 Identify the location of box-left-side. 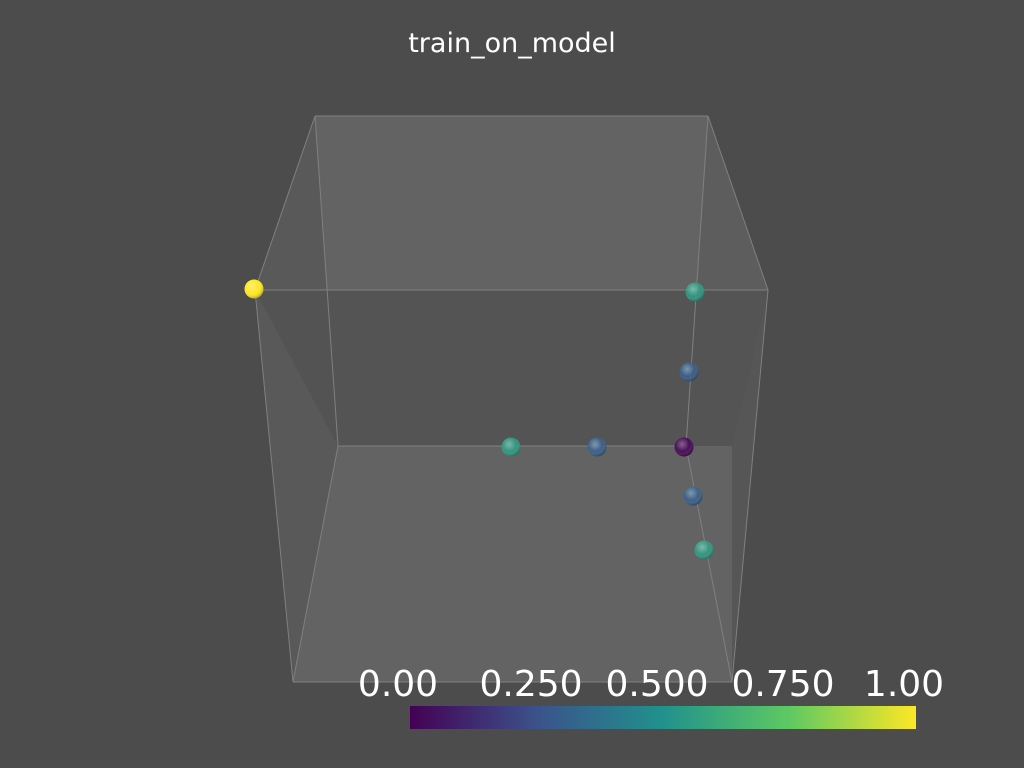
(296, 486).